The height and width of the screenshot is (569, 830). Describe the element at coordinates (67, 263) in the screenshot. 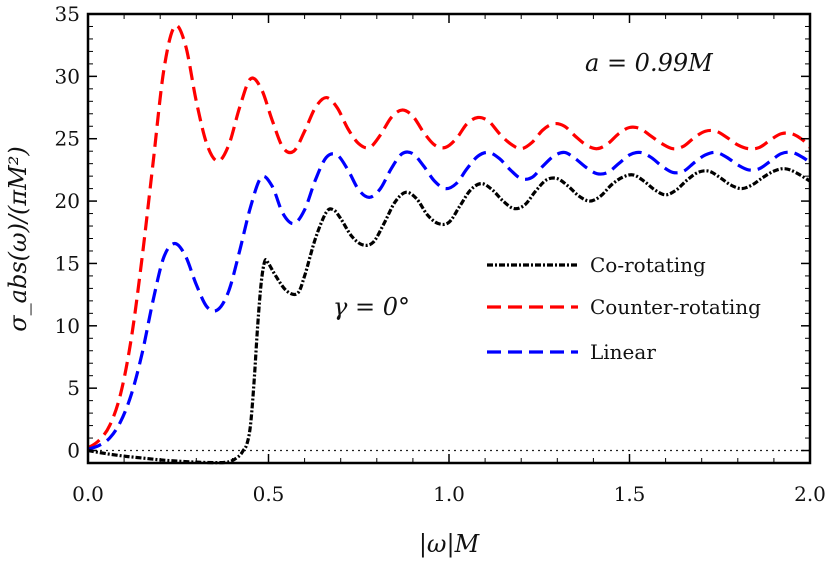

I see `y-tick-label: 15` at that location.